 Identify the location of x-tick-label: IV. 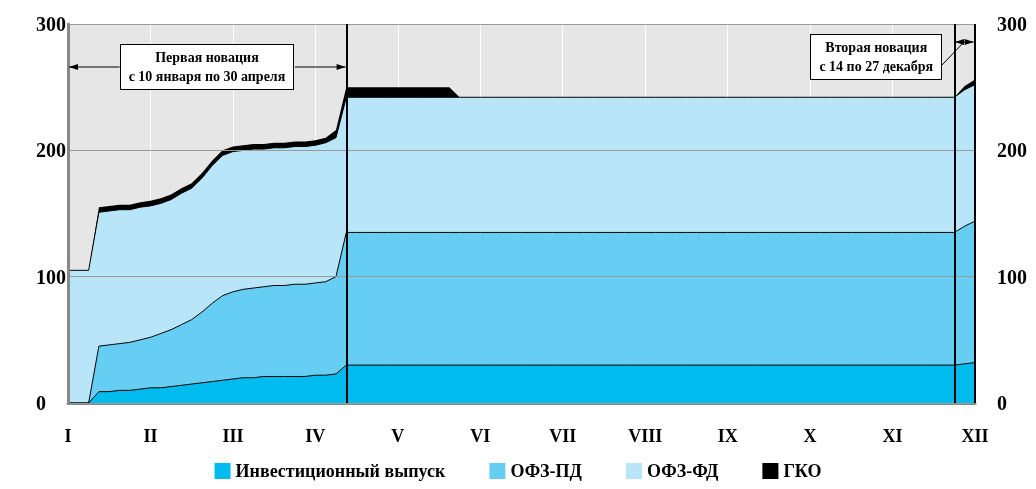
(315, 436).